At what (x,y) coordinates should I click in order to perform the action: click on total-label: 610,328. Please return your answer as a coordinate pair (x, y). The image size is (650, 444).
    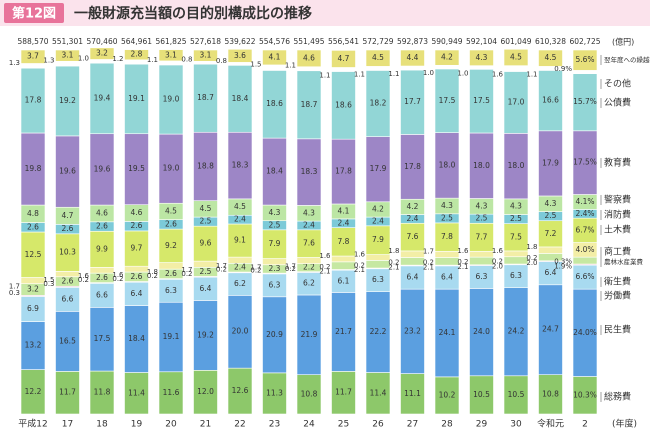
    Looking at the image, I should click on (550, 41).